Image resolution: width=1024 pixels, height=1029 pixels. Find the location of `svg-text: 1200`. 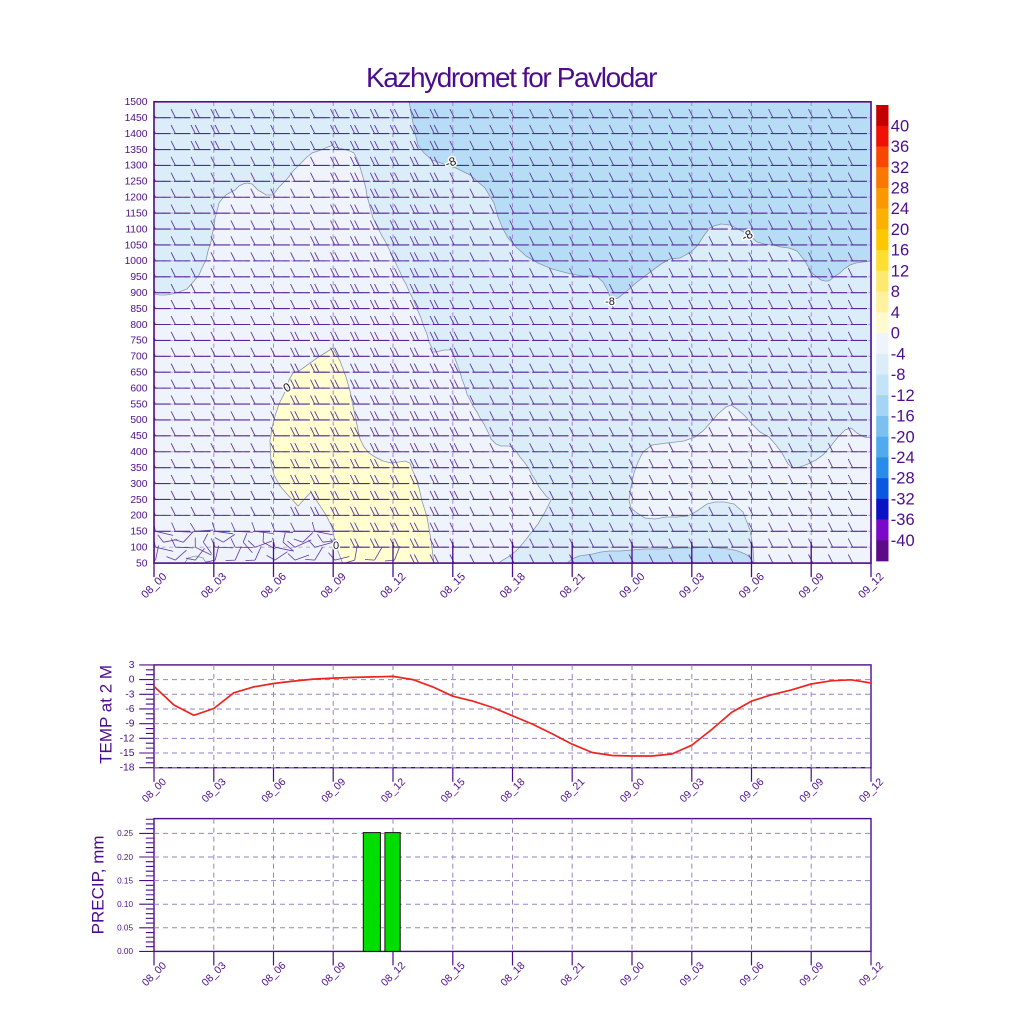

svg-text: 1200 is located at coordinates (136, 198).